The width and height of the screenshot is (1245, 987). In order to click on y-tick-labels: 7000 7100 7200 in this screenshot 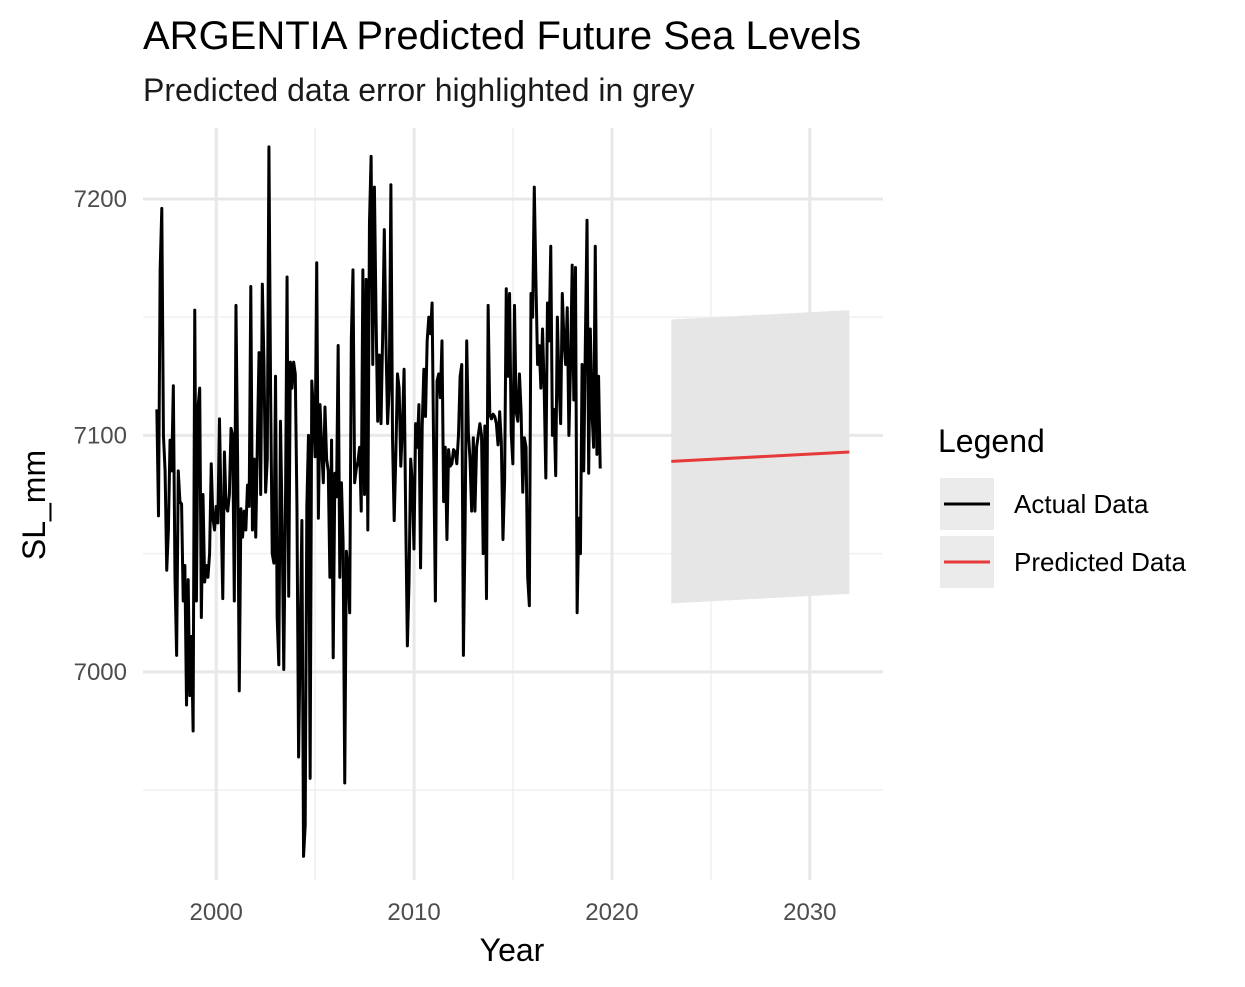, I will do `click(100, 436)`.